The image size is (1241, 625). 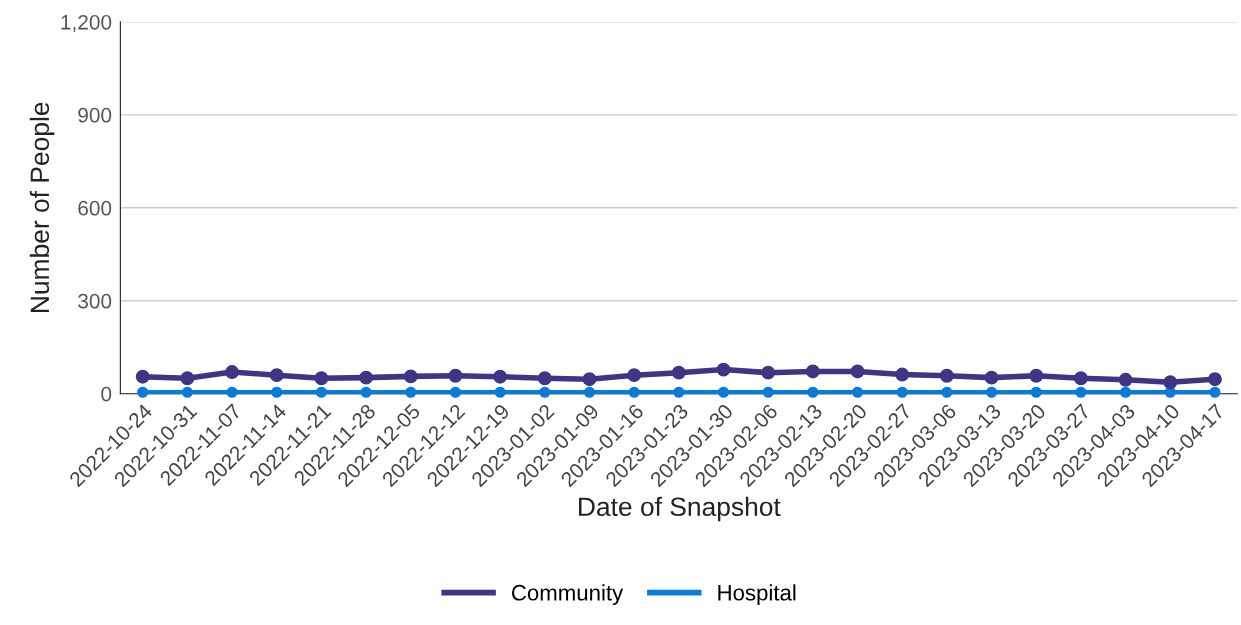 I want to click on y-tick-label: 0, so click(x=106, y=394).